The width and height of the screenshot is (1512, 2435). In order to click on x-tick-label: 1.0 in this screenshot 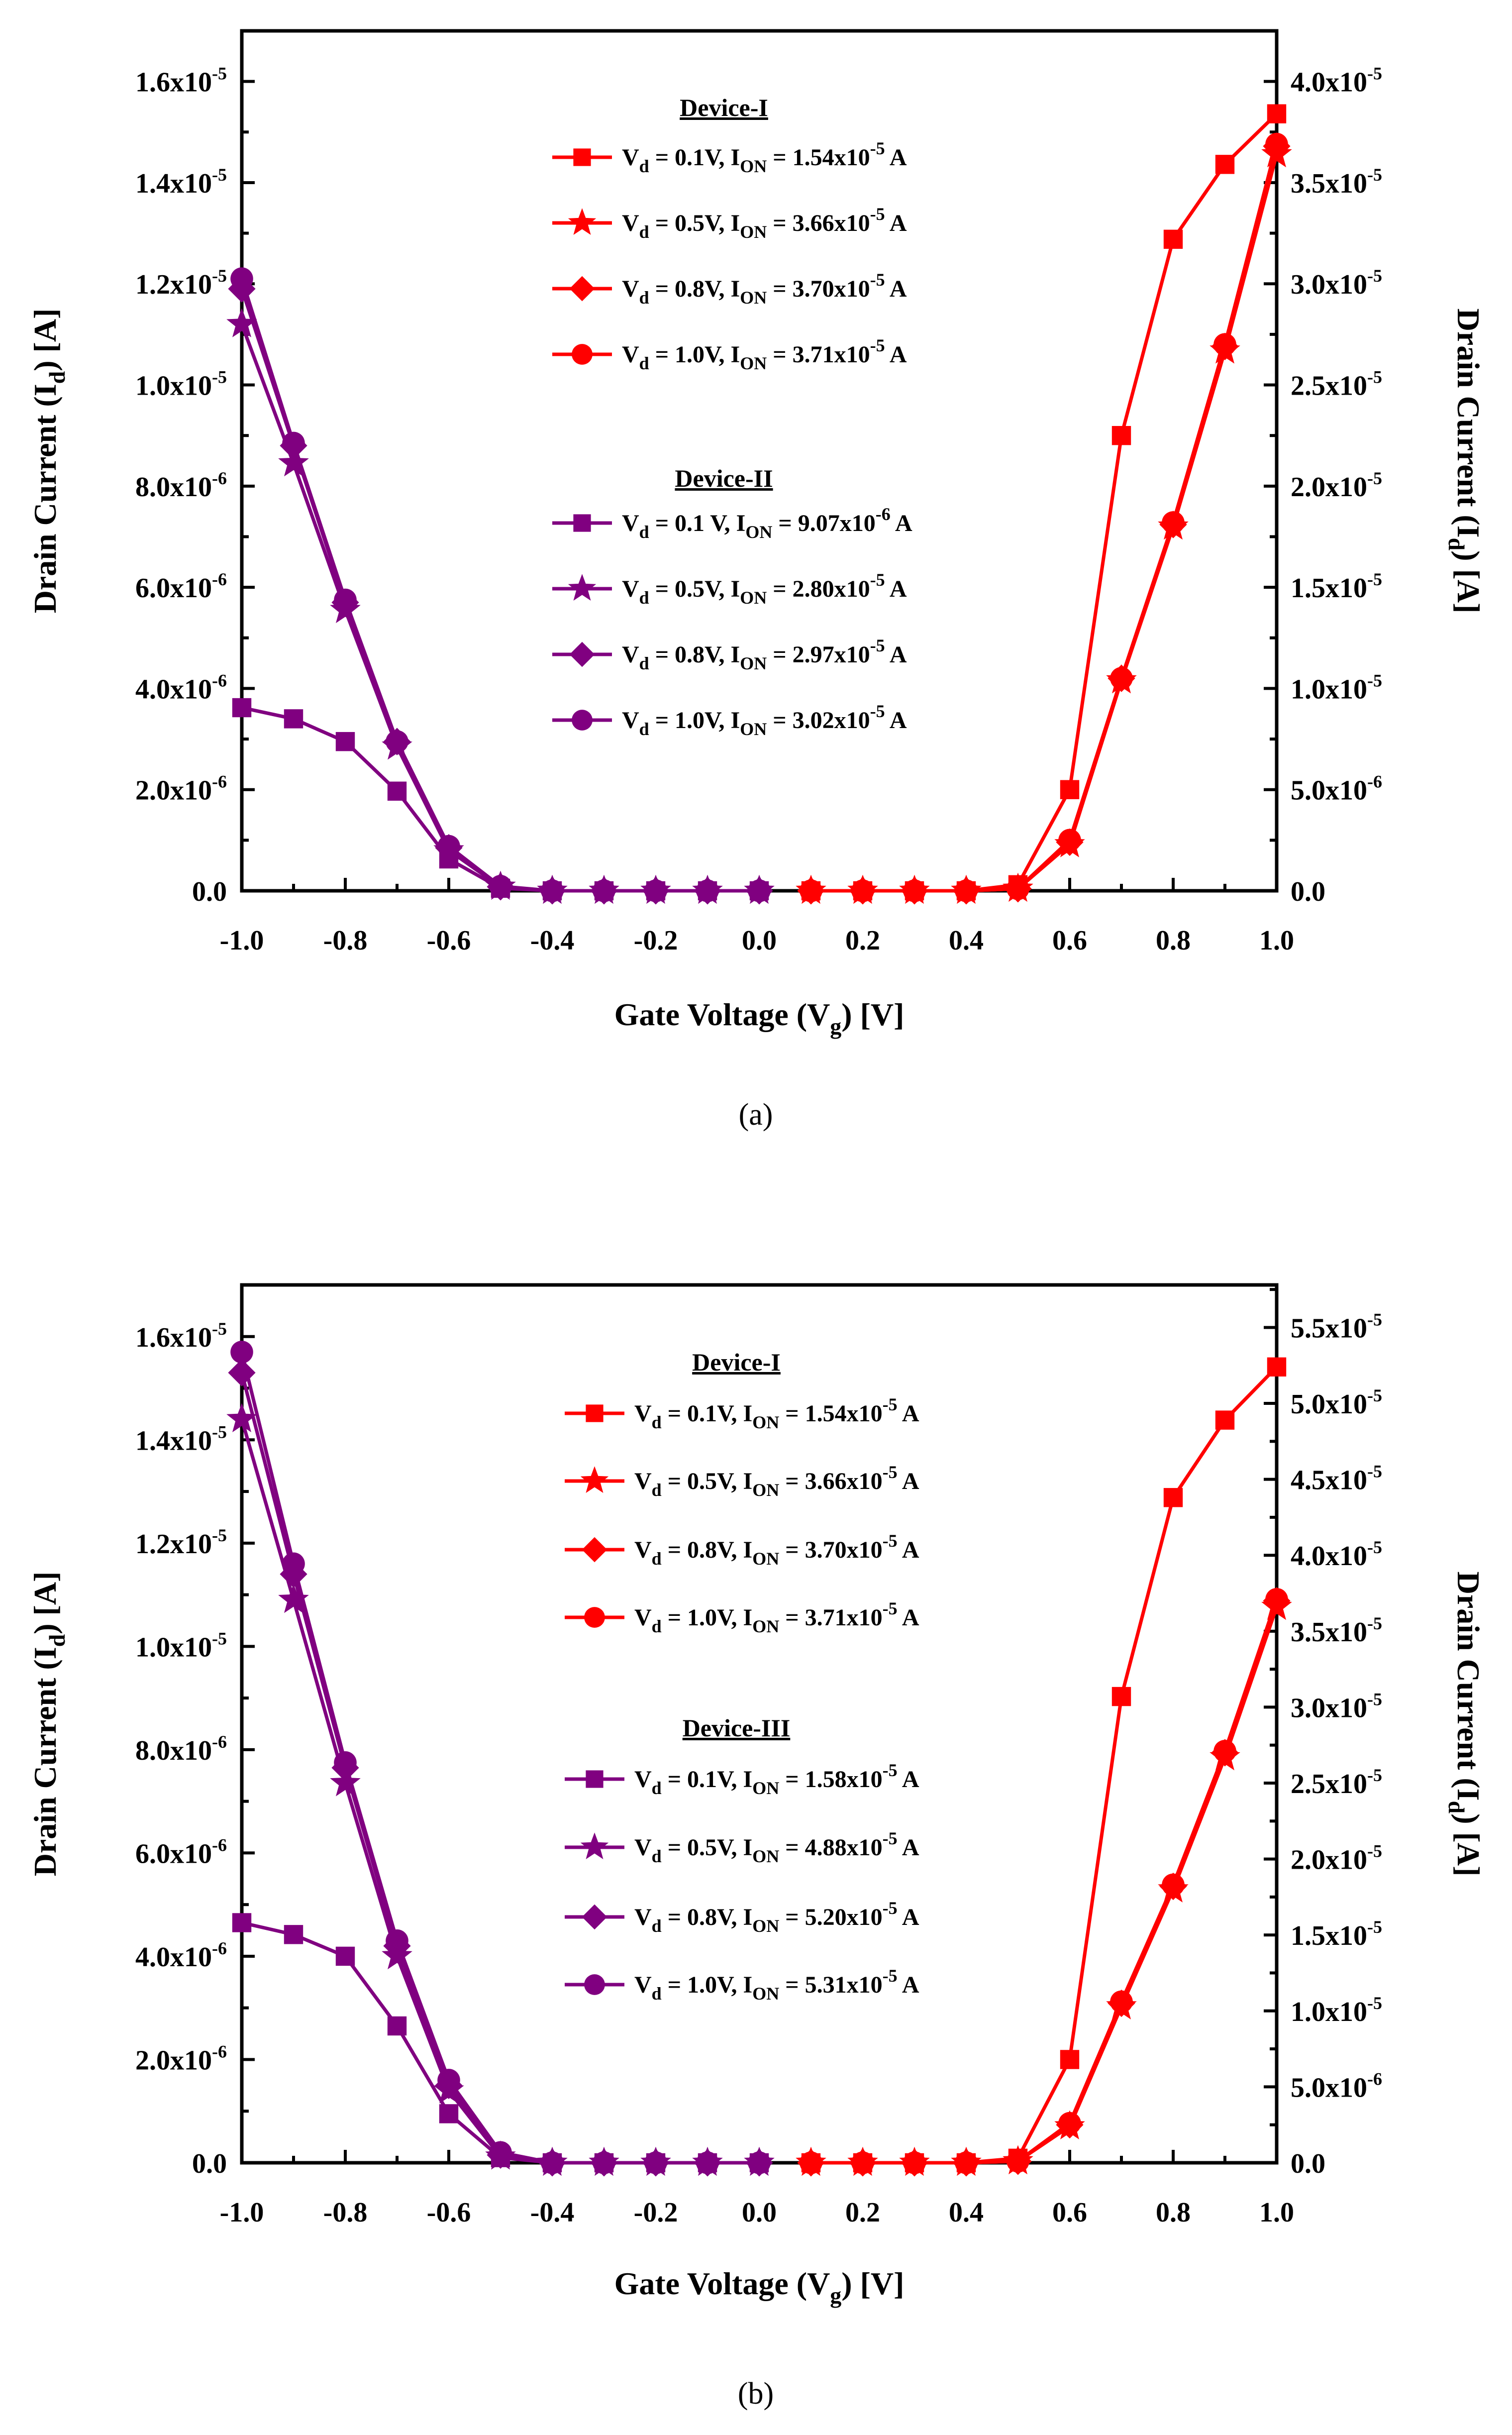, I will do `click(1276, 940)`.